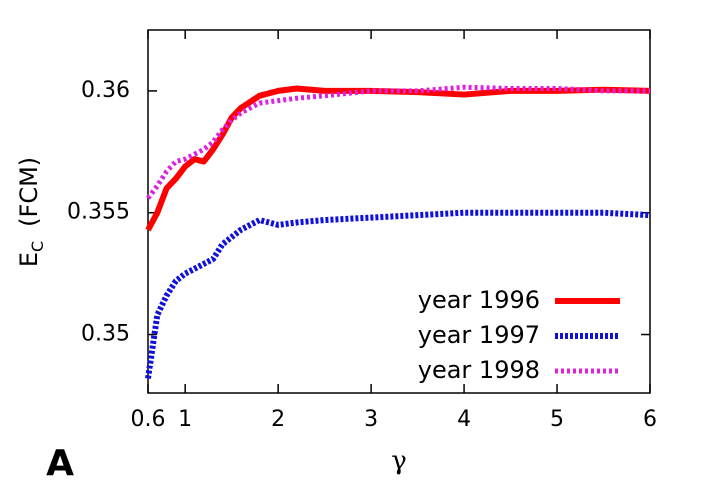  What do you see at coordinates (399, 461) in the screenshot?
I see `x-axis-label: γ` at bounding box center [399, 461].